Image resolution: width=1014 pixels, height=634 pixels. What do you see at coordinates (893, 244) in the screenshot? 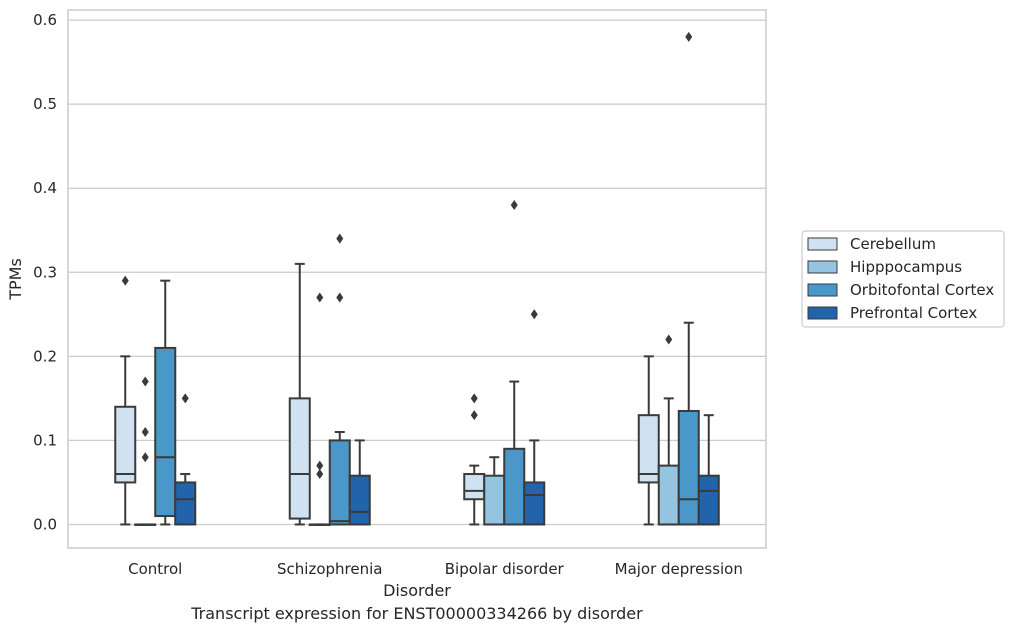
I see `legend-label: Cerebellum` at bounding box center [893, 244].